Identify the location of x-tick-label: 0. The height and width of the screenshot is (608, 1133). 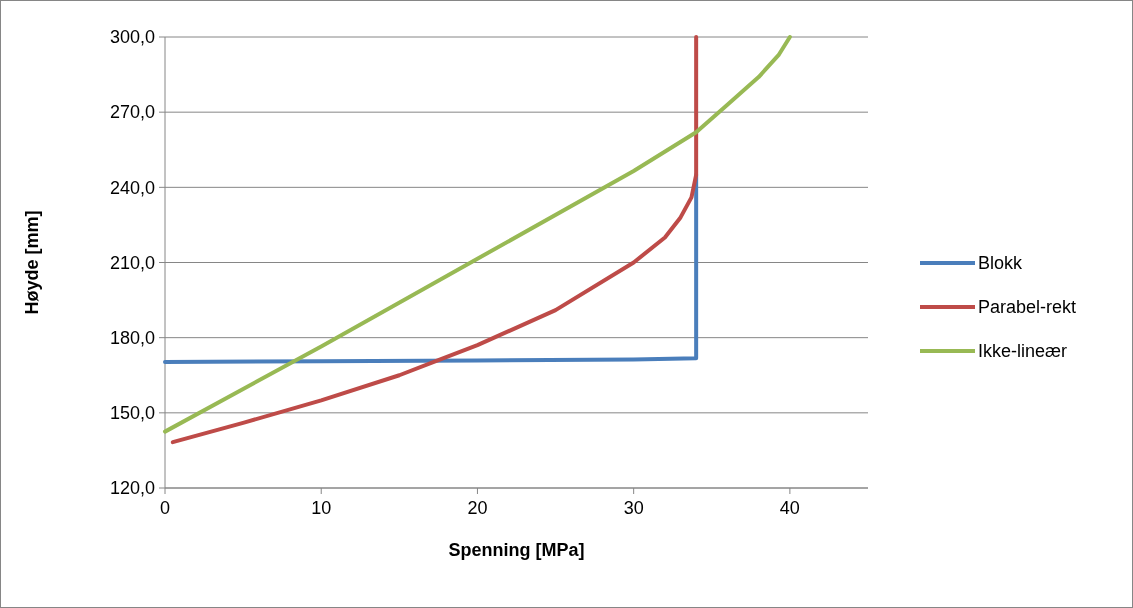
(165, 508).